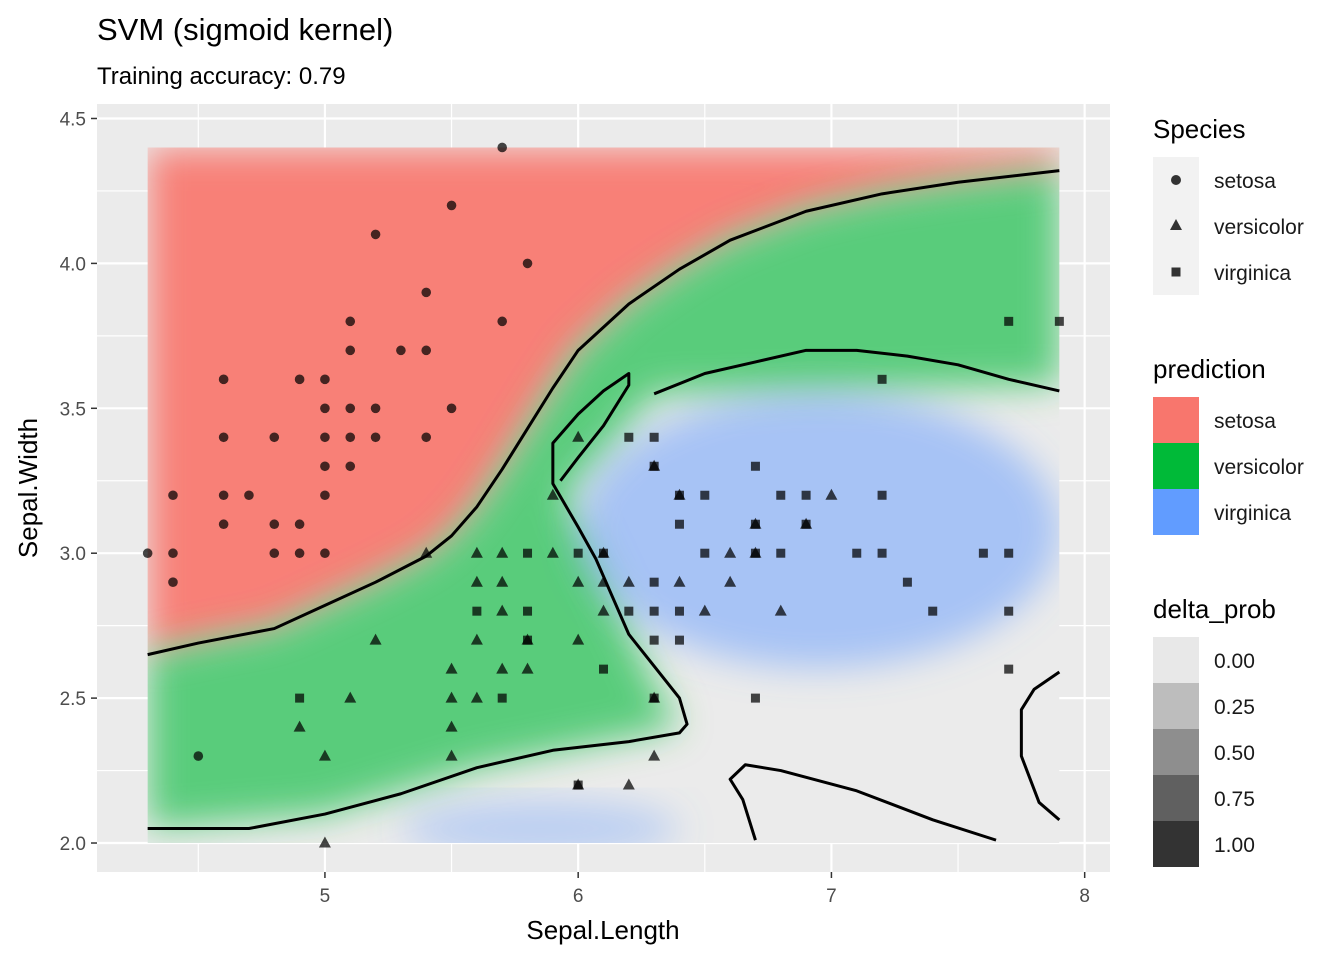 The width and height of the screenshot is (1344, 965). Describe the element at coordinates (78, 482) in the screenshot. I see `y-axis: 2.0 2.5 3.0 3.5 4.0 4.5` at that location.